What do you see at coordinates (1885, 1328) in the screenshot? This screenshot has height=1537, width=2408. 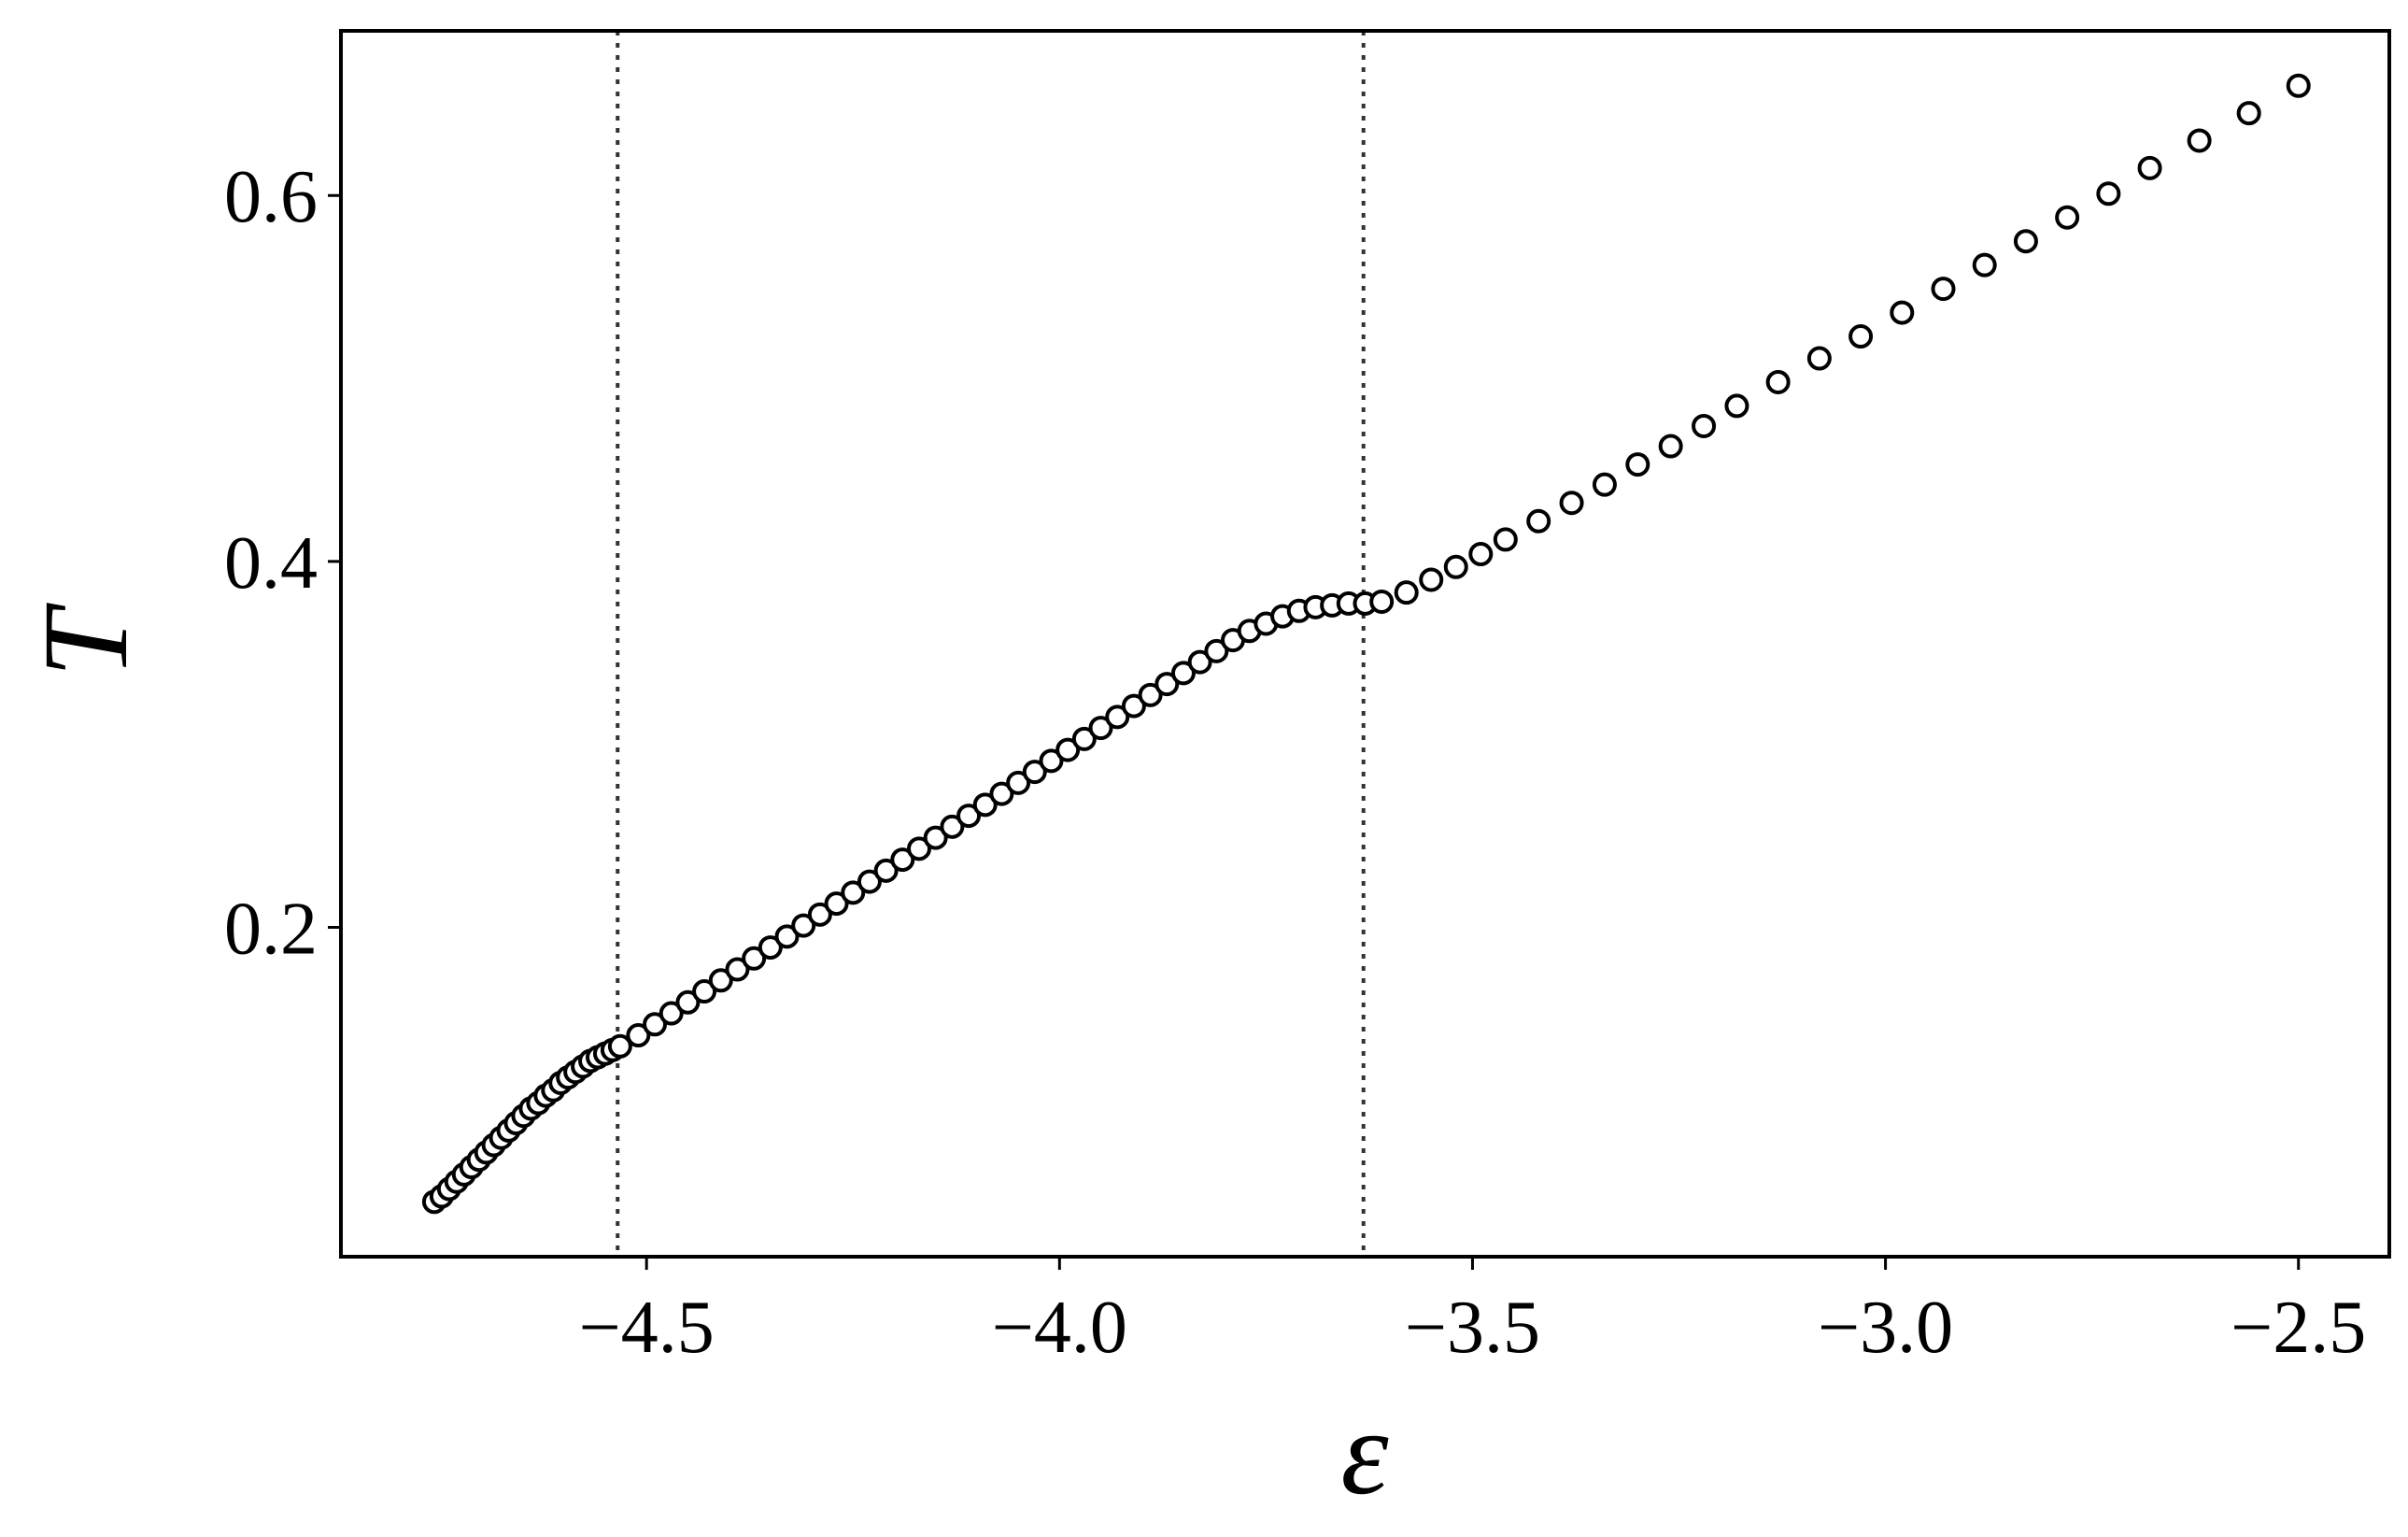 I see `x-tick-label: −3.0` at bounding box center [1885, 1328].